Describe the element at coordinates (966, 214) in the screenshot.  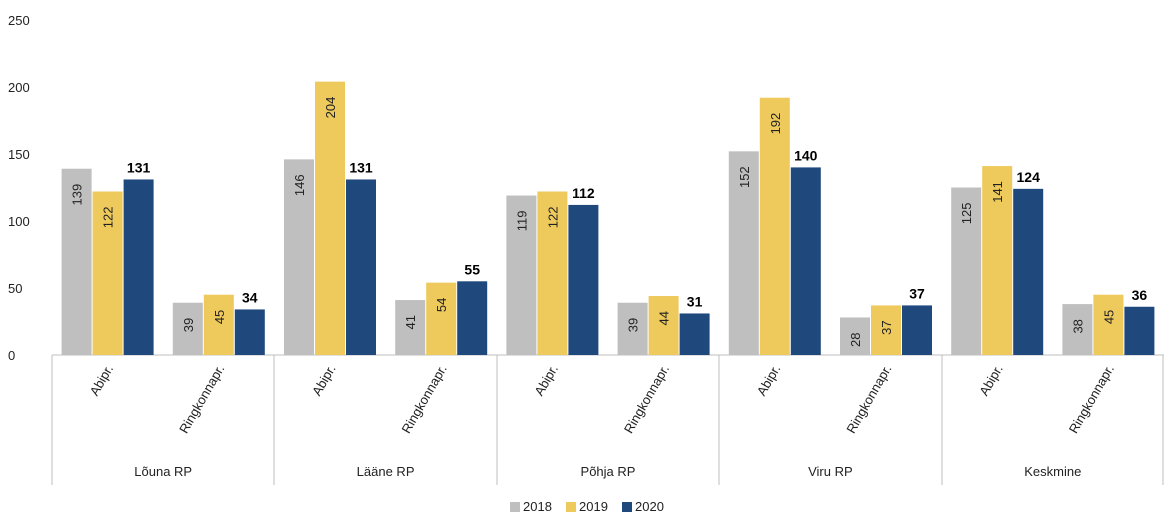
I see `data-label: 125` at that location.